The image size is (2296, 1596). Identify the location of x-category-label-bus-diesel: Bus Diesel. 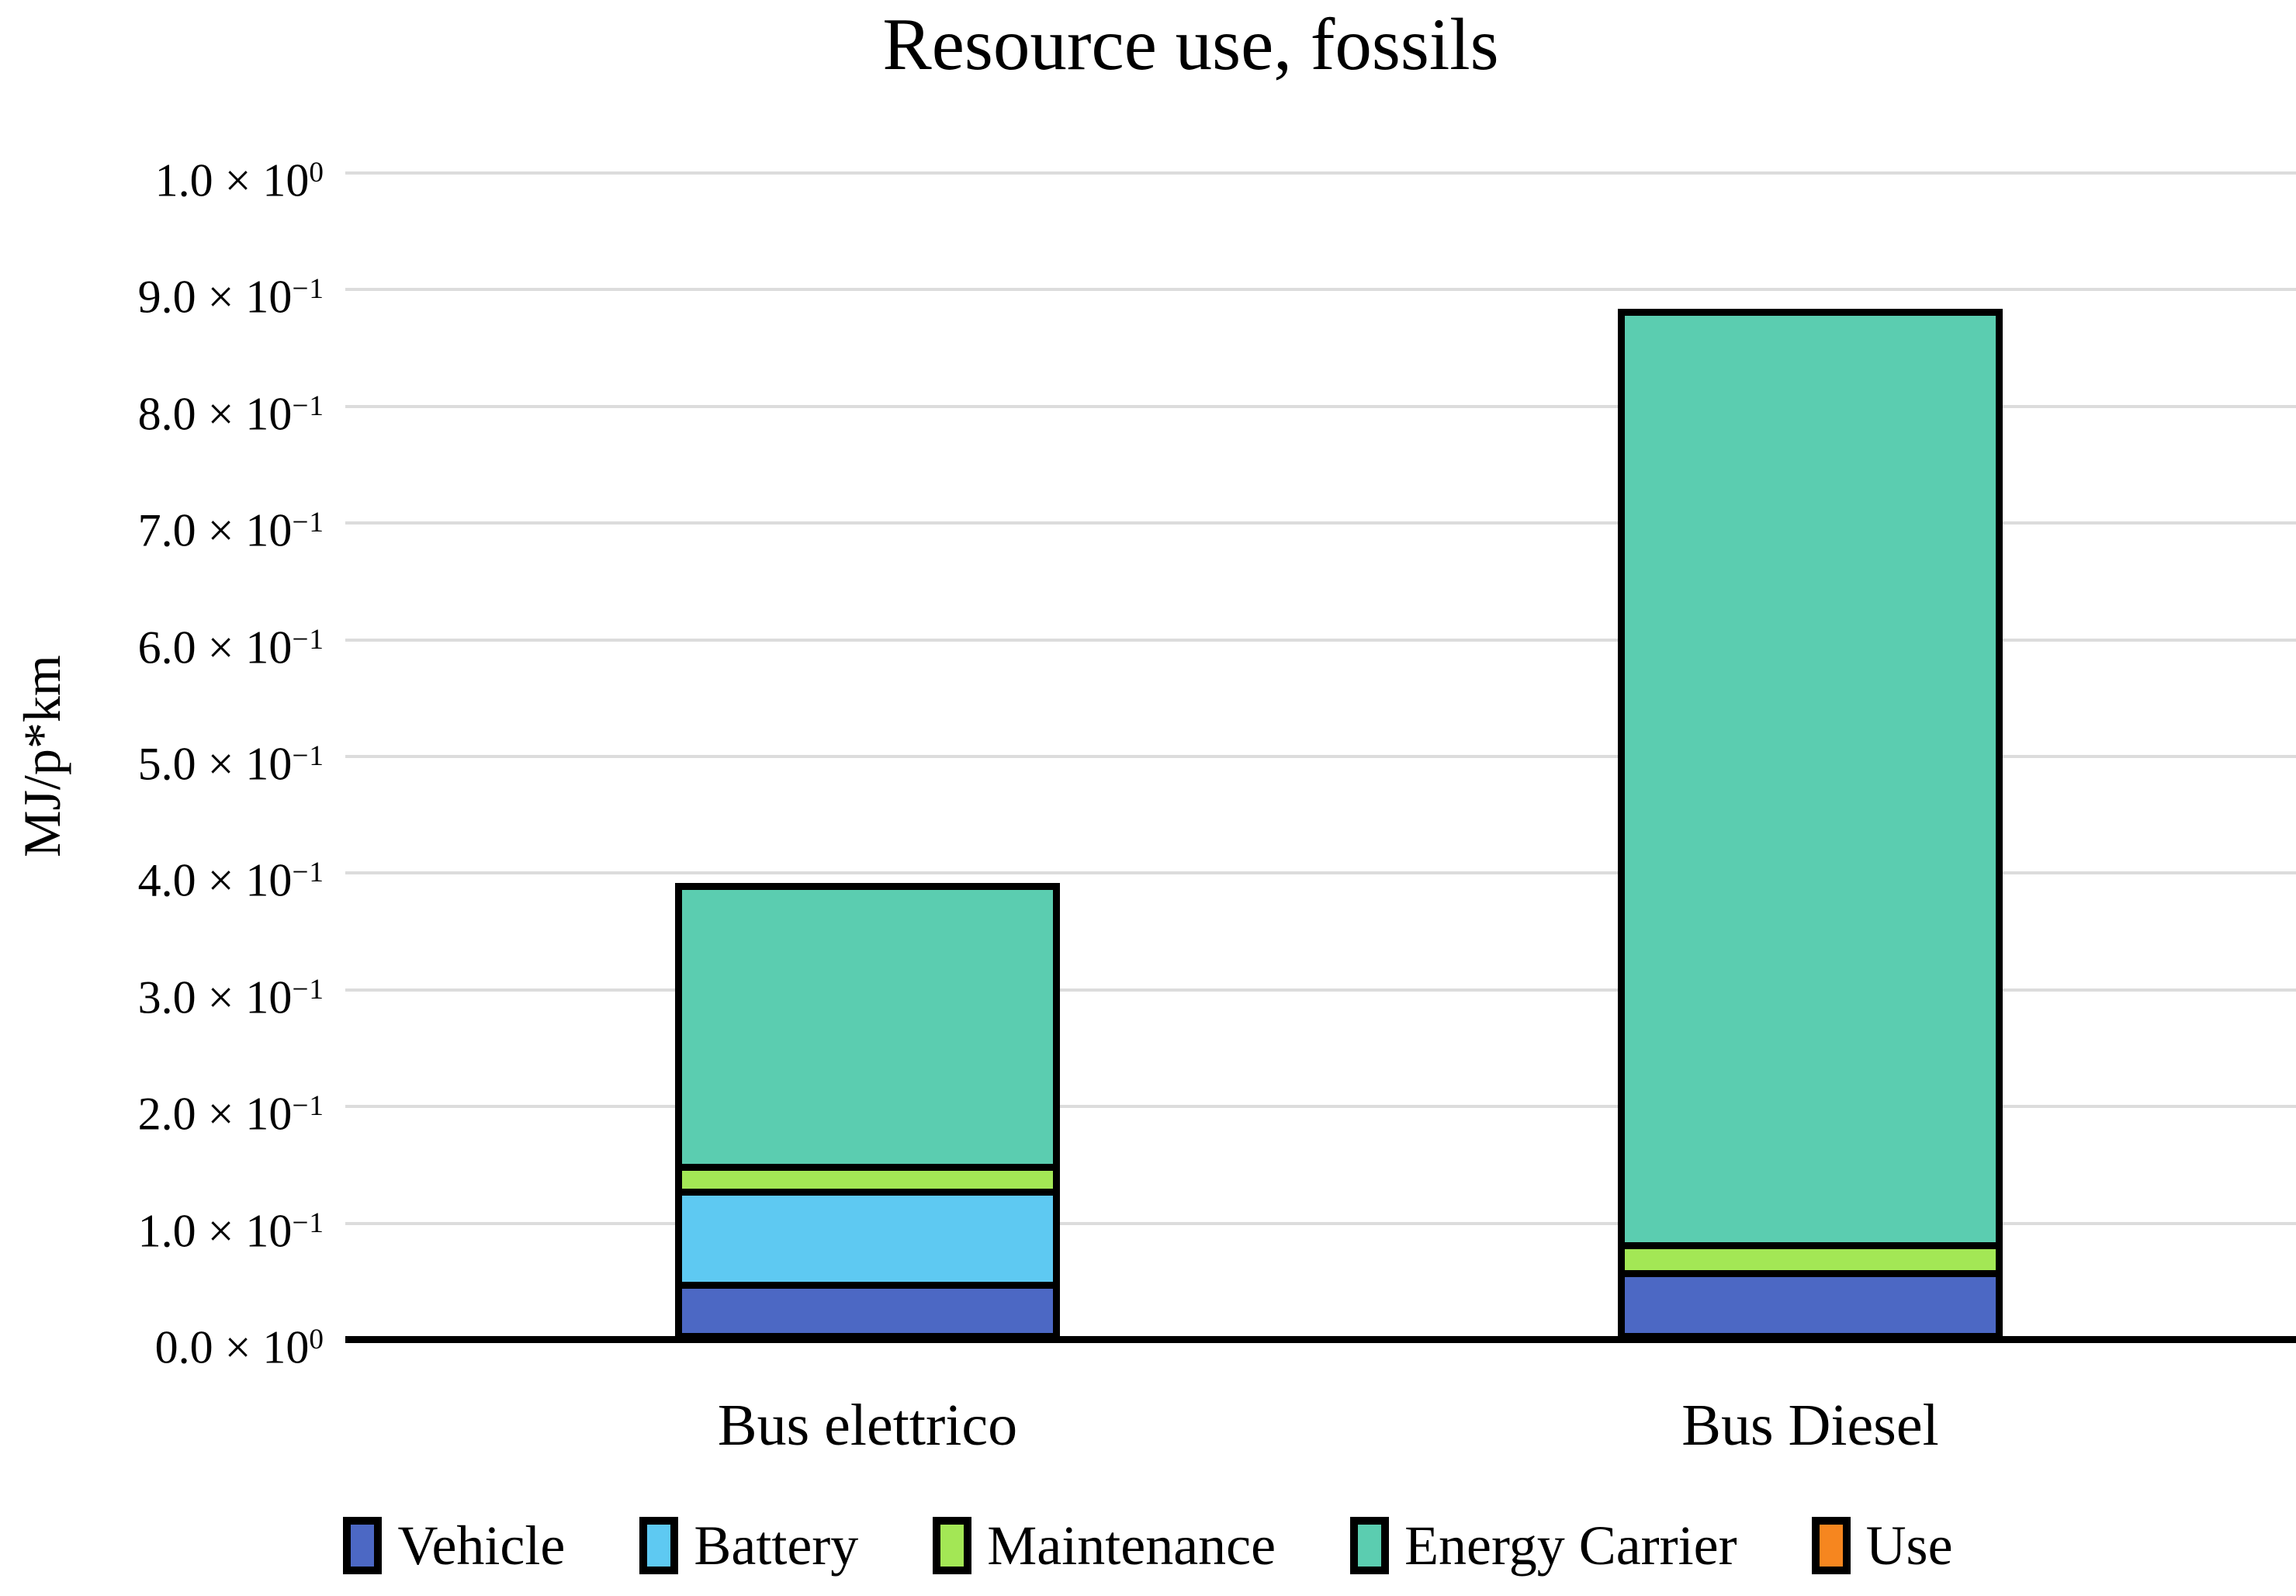
(1810, 1425).